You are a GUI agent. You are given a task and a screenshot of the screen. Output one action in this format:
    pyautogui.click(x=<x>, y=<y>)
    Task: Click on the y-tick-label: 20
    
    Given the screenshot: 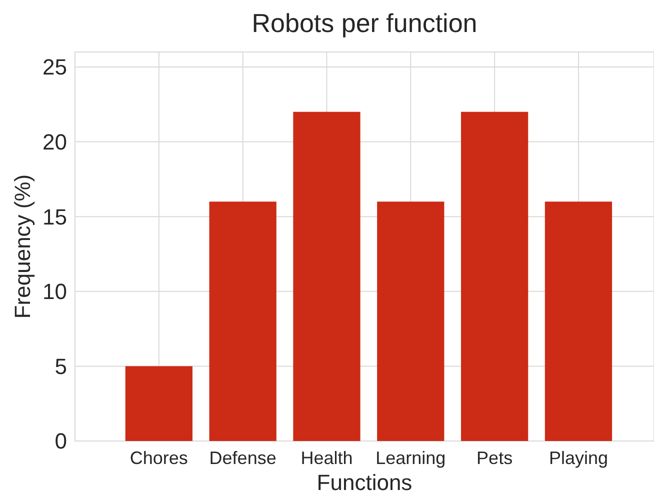 What is the action you would take?
    pyautogui.click(x=54, y=141)
    